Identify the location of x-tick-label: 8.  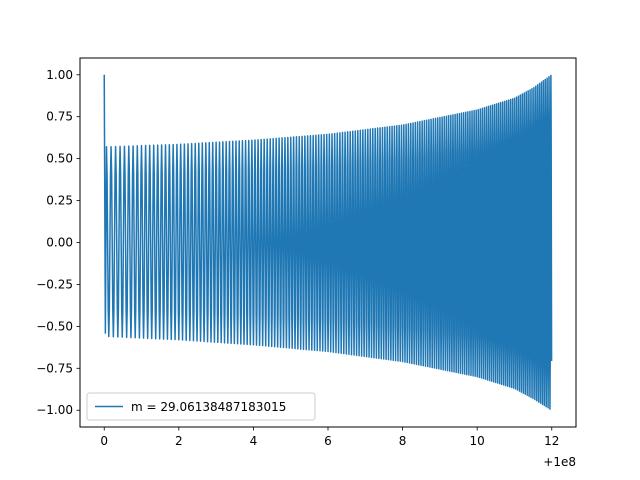
(403, 441).